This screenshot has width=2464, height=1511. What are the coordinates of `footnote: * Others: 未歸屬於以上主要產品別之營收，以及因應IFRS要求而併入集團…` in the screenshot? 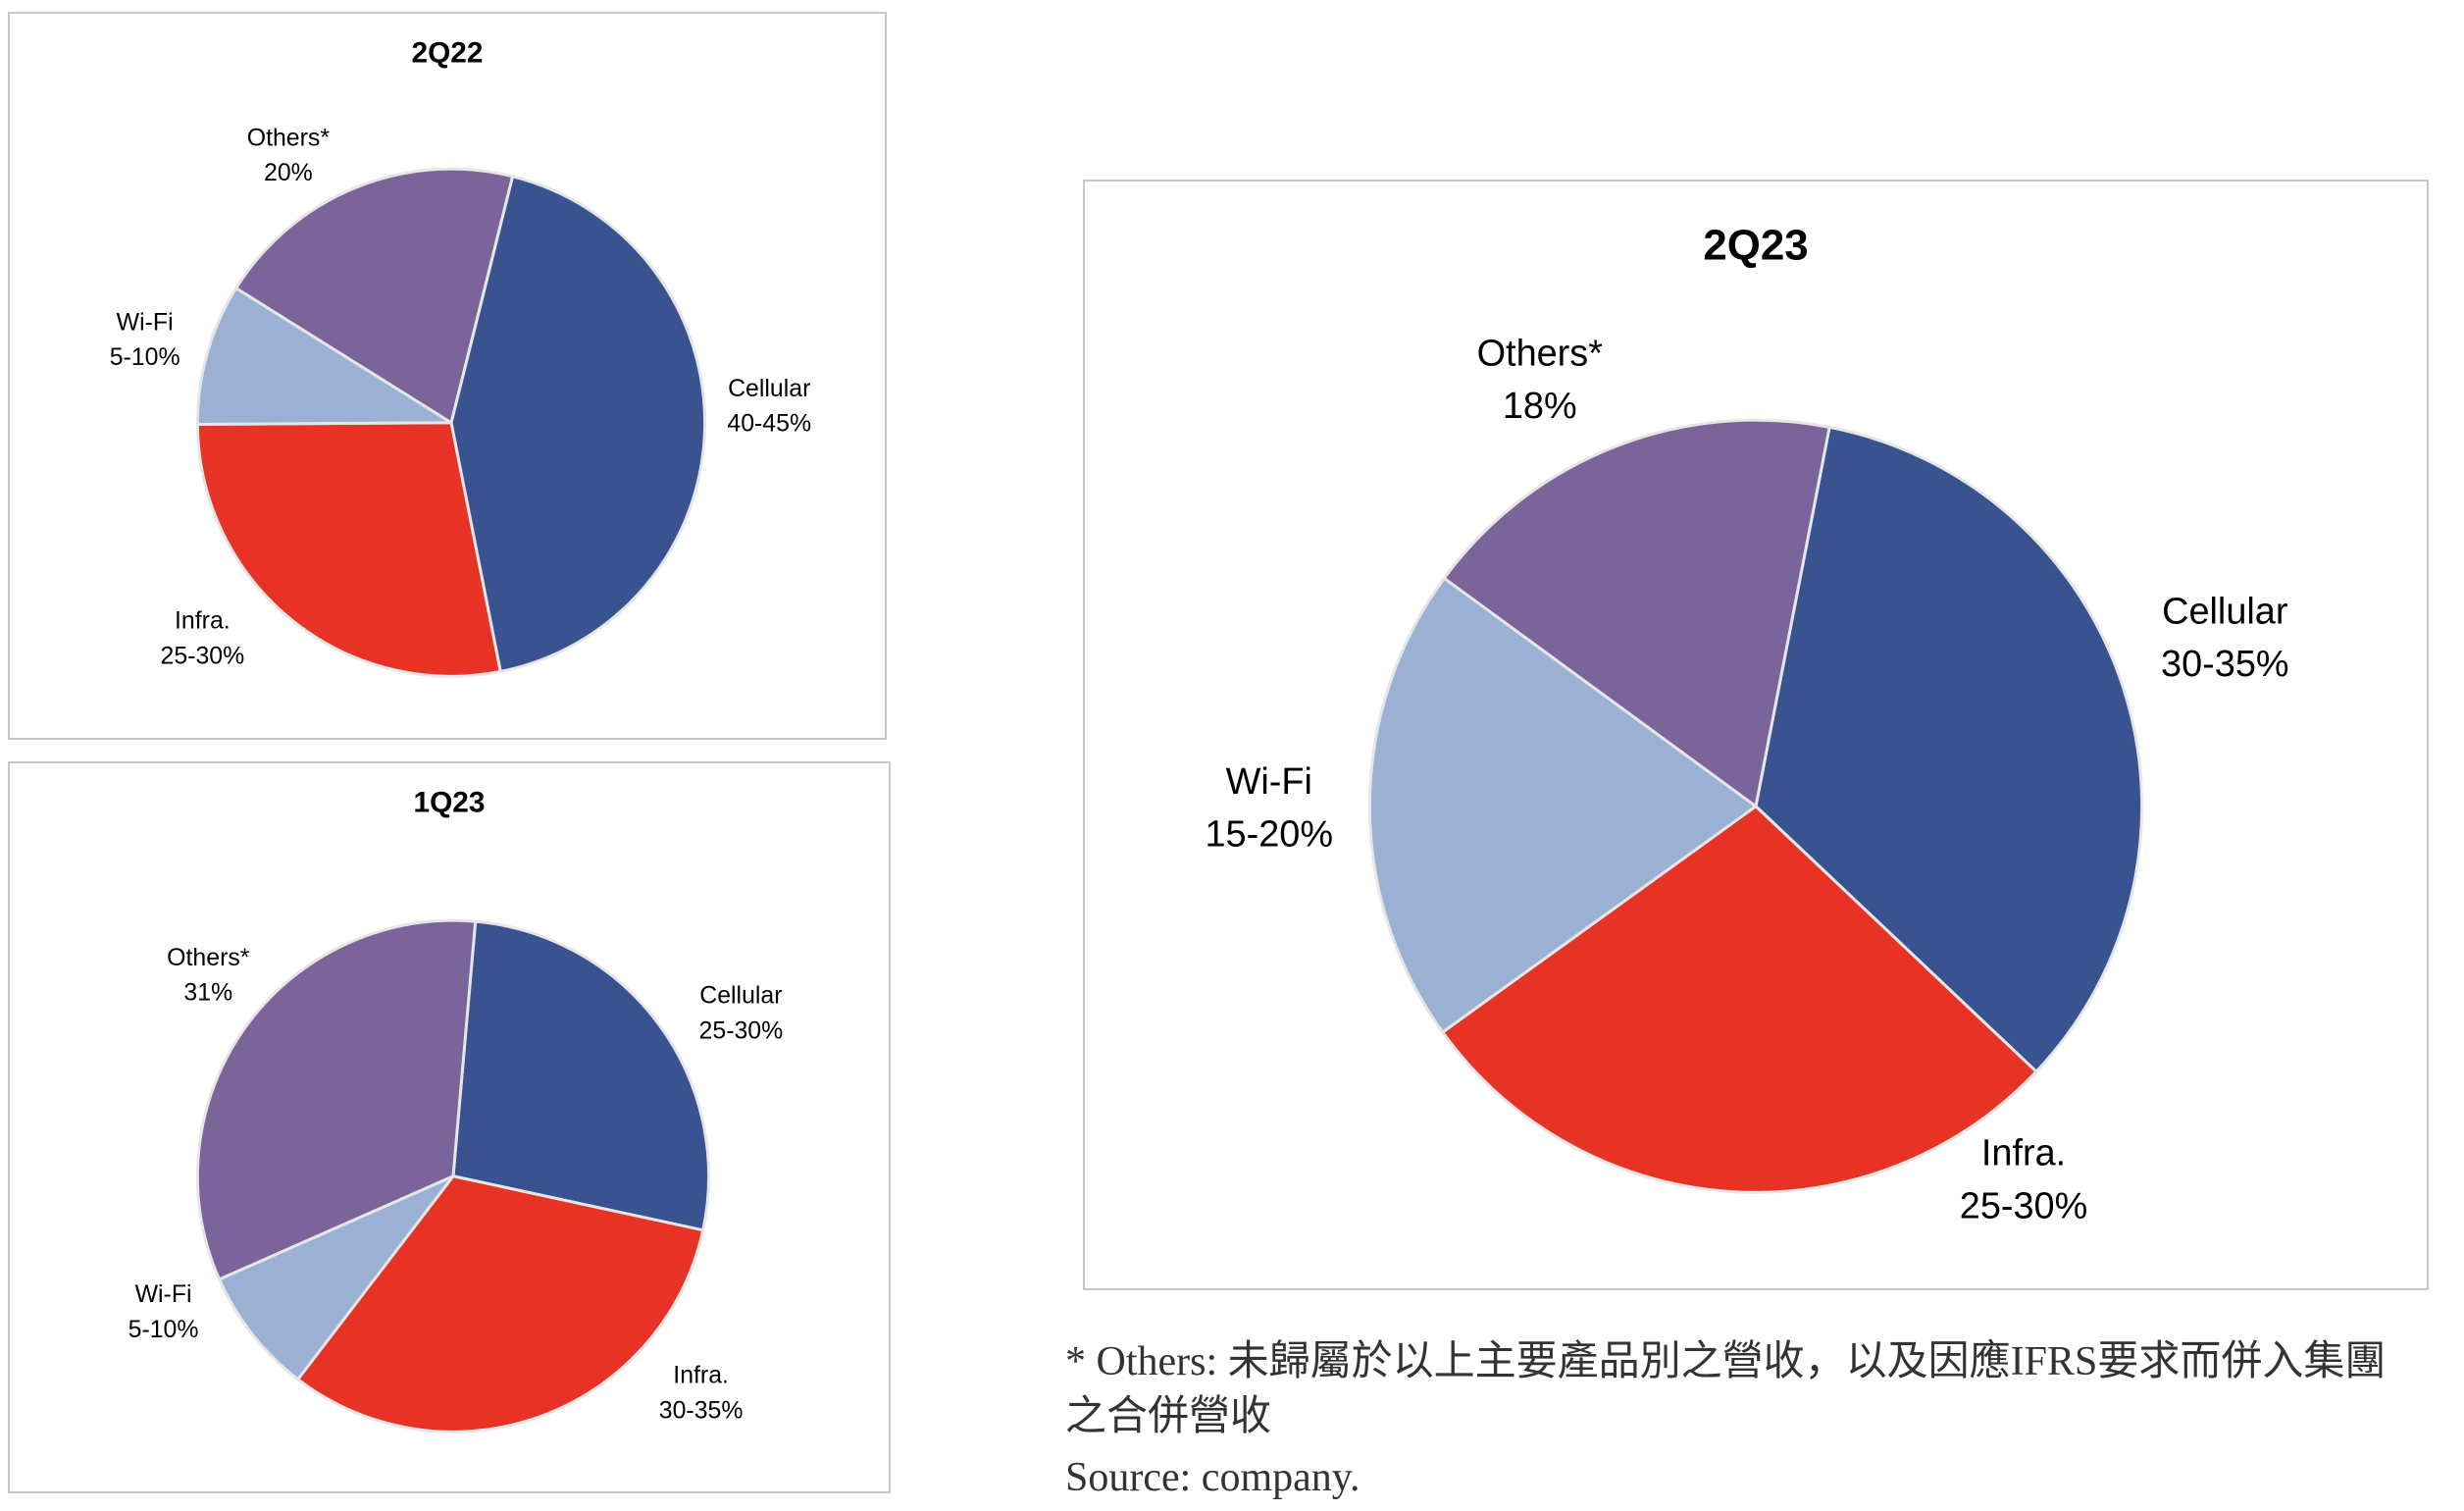 It's located at (1761, 1389).